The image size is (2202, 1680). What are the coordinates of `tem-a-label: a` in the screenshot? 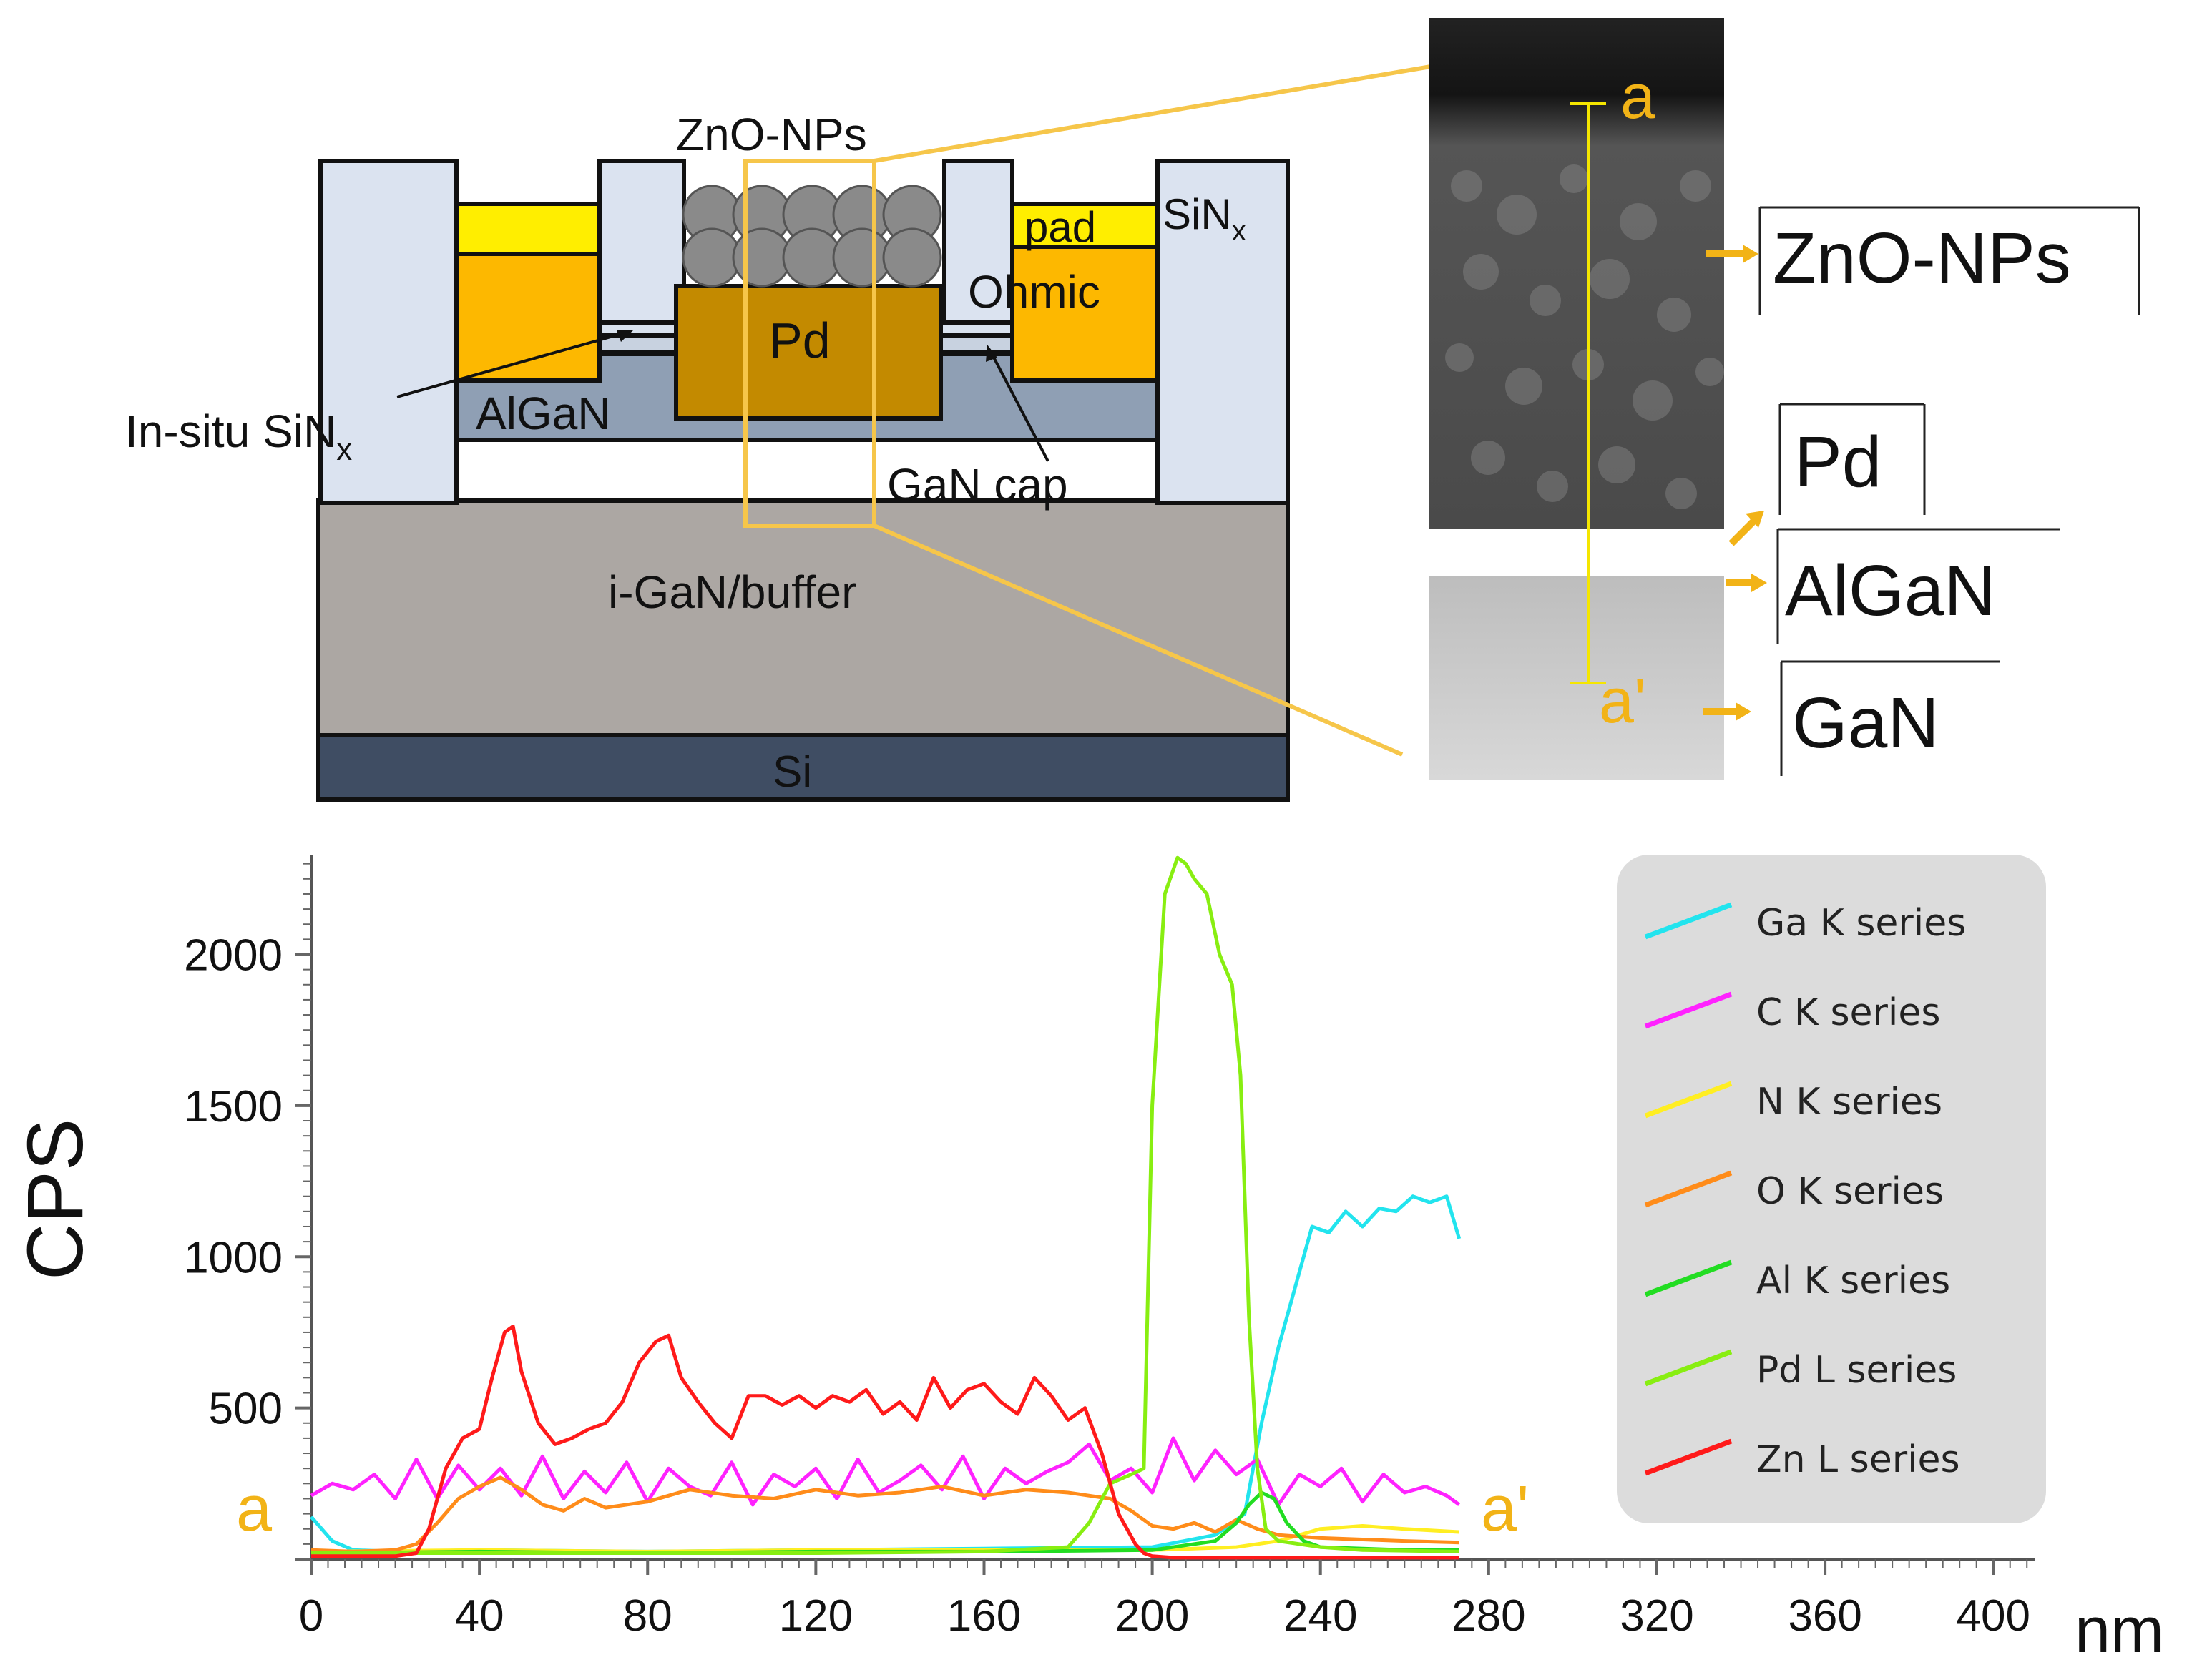 It's located at (1638, 96).